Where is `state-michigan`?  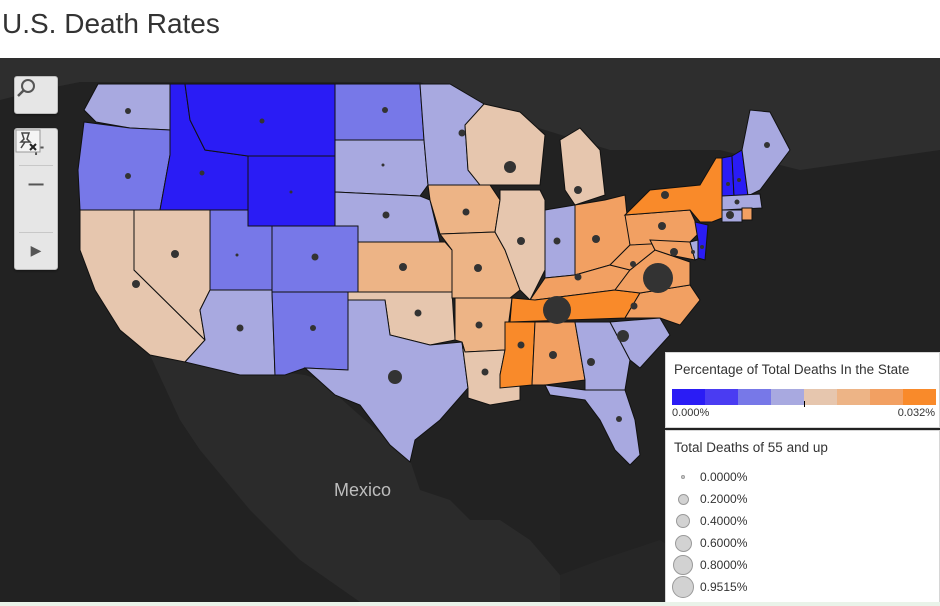 state-michigan is located at coordinates (582, 166).